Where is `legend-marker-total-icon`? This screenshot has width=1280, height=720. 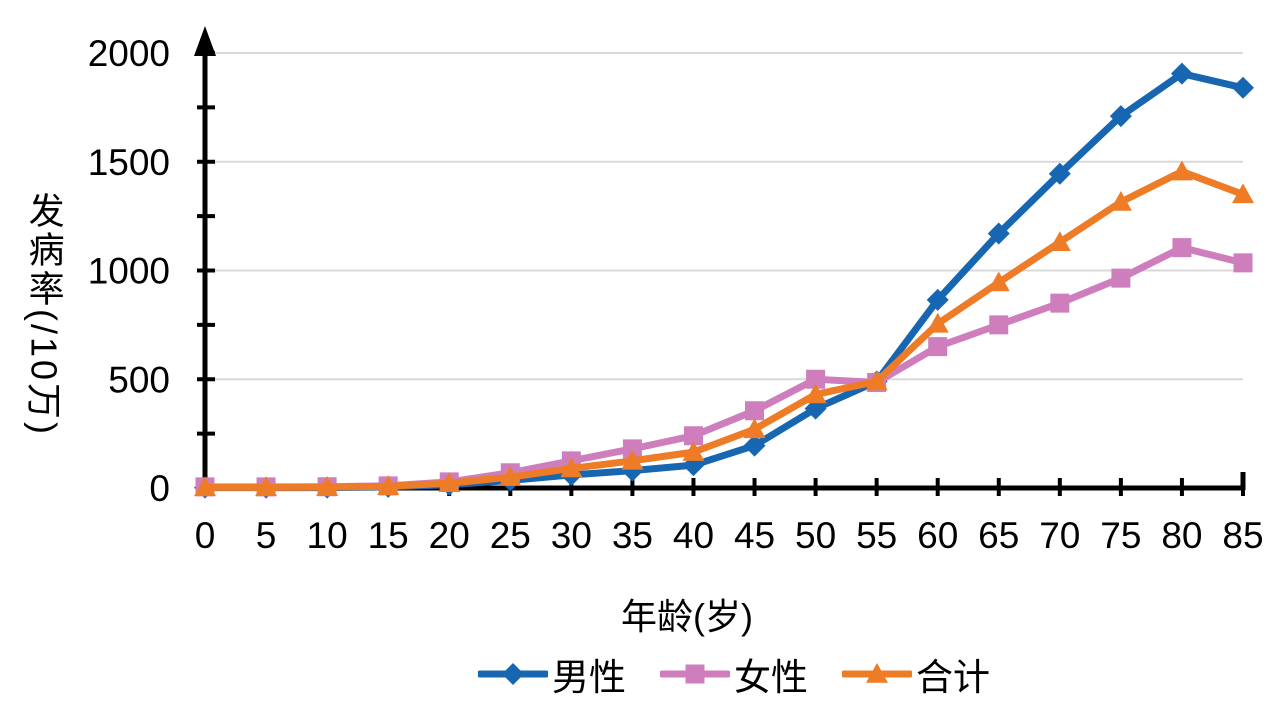
legend-marker-total-icon is located at coordinates (877, 673).